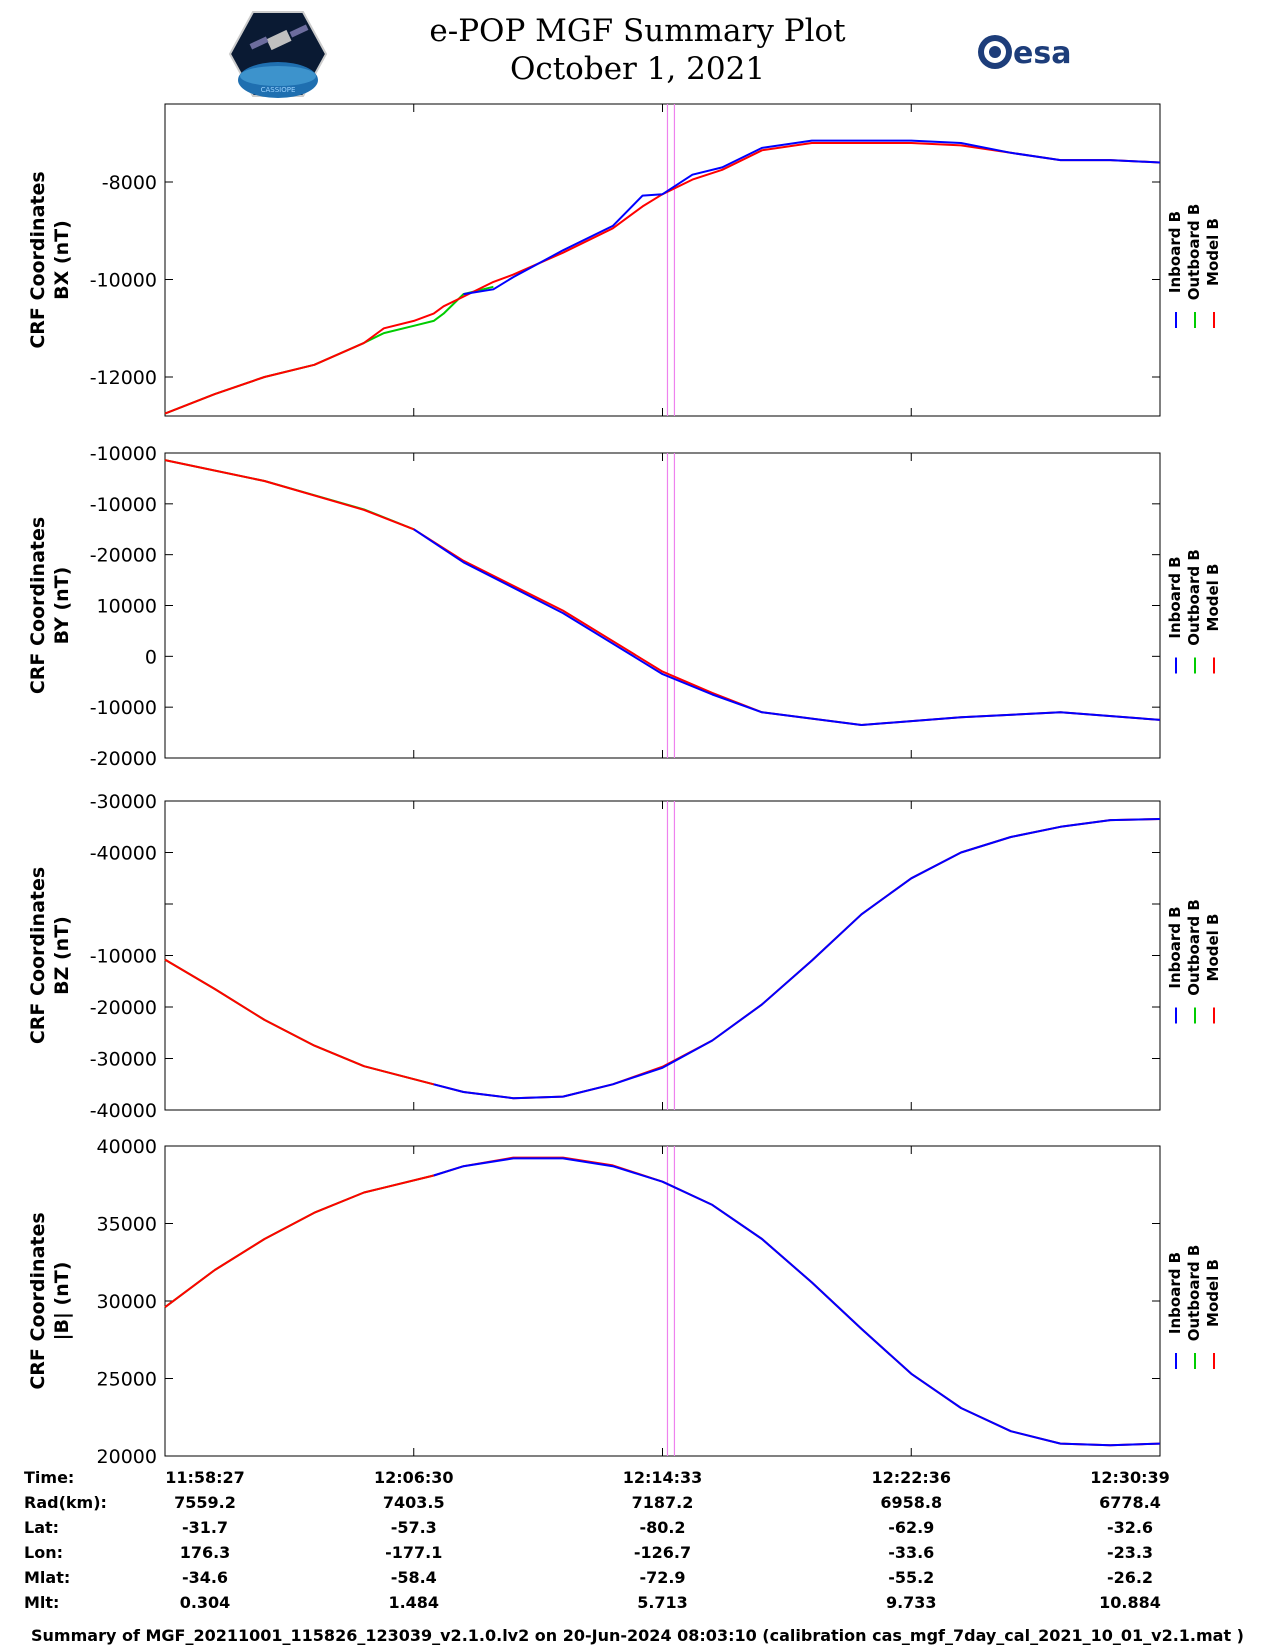 Image resolution: width=1275 pixels, height=1650 pixels. What do you see at coordinates (278, 54) in the screenshot?
I see `cassiope-logo: CASSIOPE` at bounding box center [278, 54].